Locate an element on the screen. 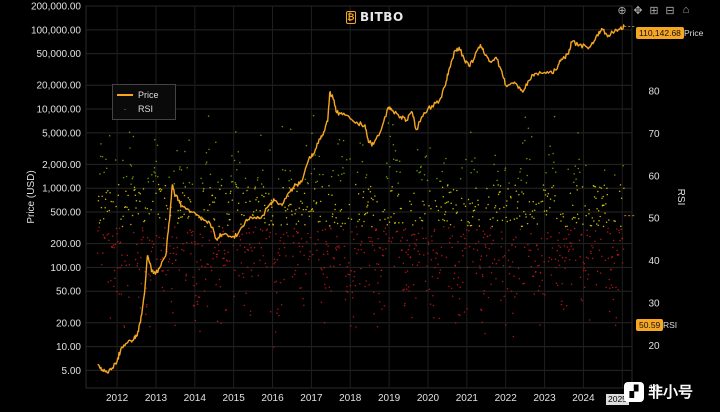  y2-tick-label: 50 is located at coordinates (654, 219).